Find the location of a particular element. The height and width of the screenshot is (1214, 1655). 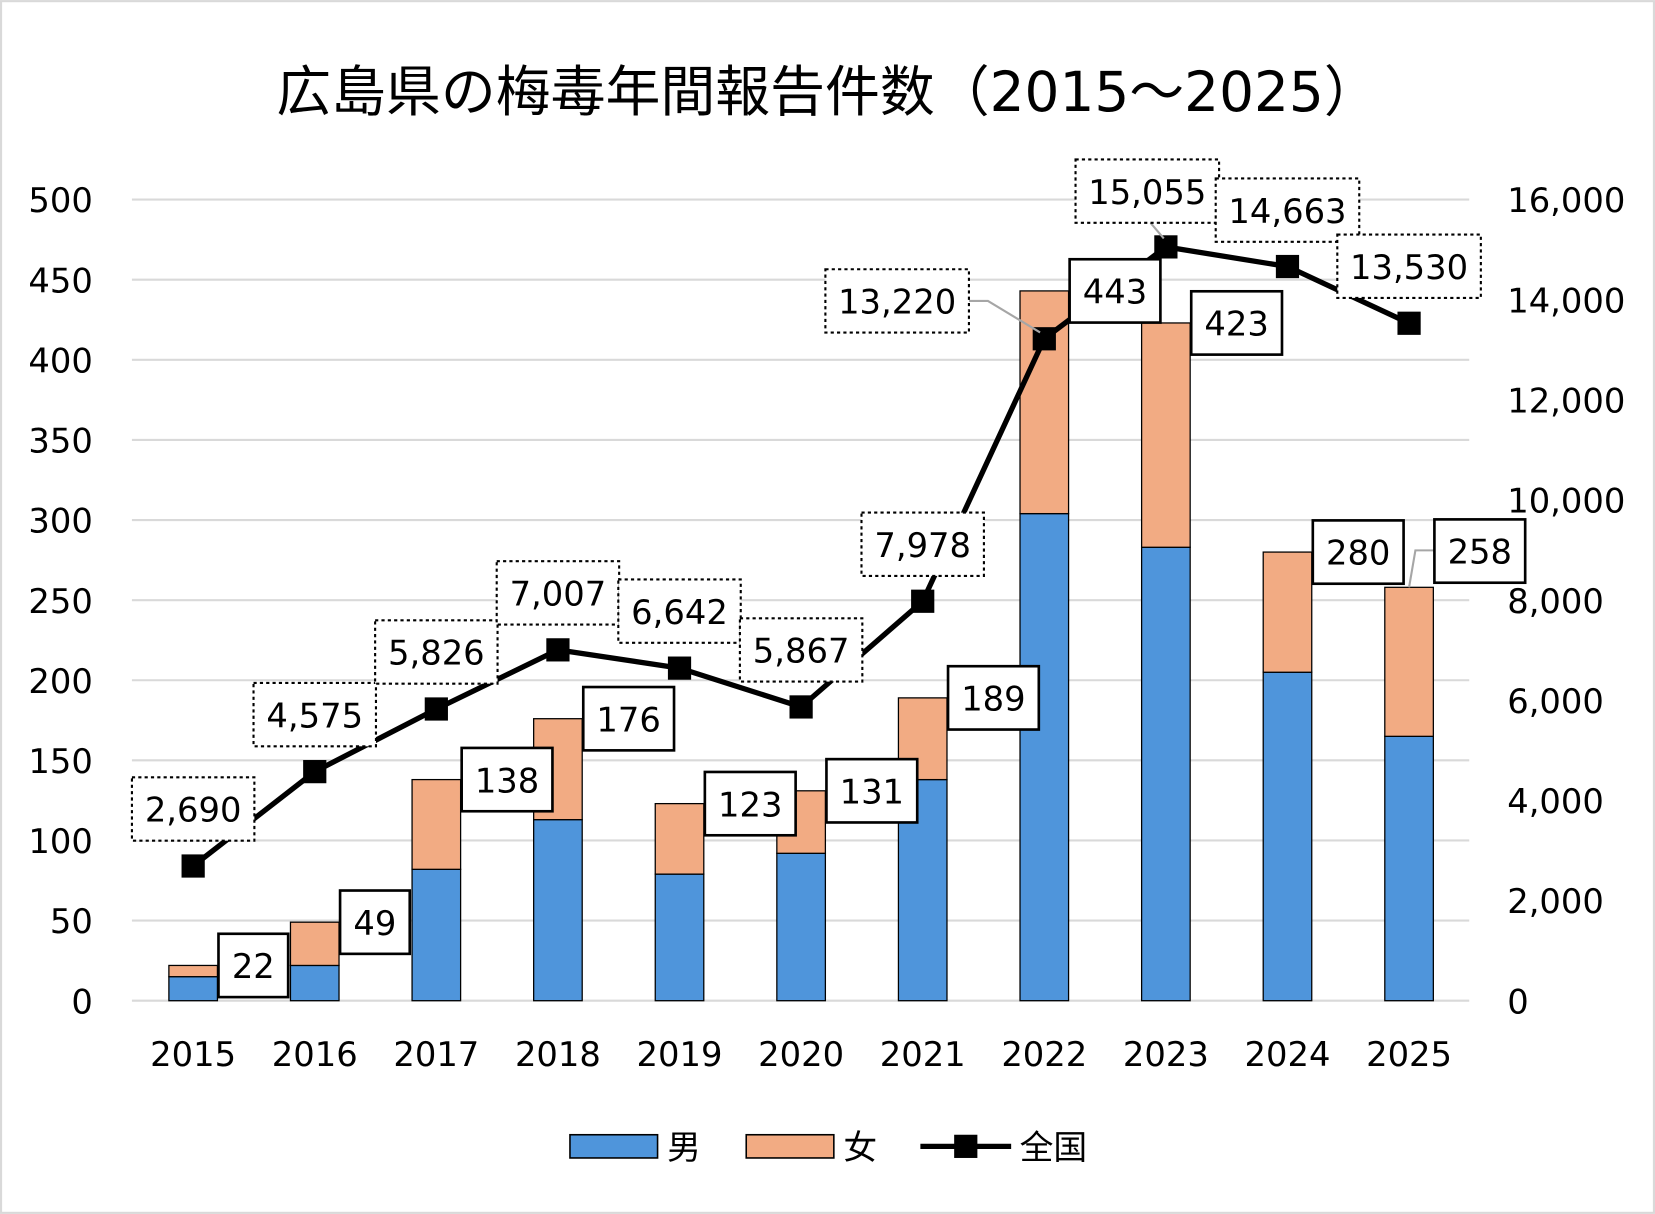

national-label: 4,575 is located at coordinates (314, 715).